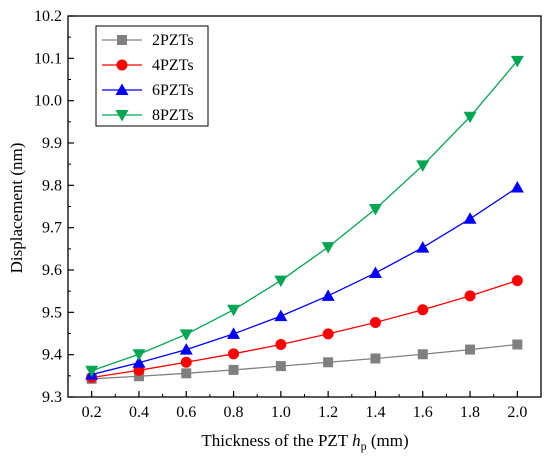  Describe the element at coordinates (388, 440) in the screenshot. I see `x-axis-title-unit: (mm)` at that location.